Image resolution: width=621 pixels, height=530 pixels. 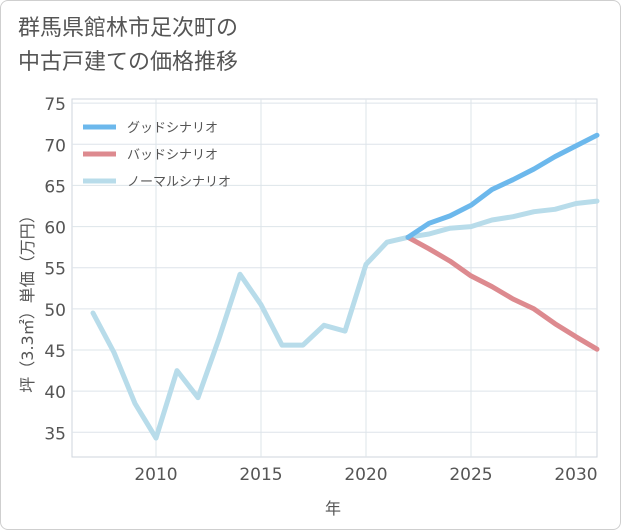 I want to click on x-tick-label: 2030, so click(x=575, y=475).